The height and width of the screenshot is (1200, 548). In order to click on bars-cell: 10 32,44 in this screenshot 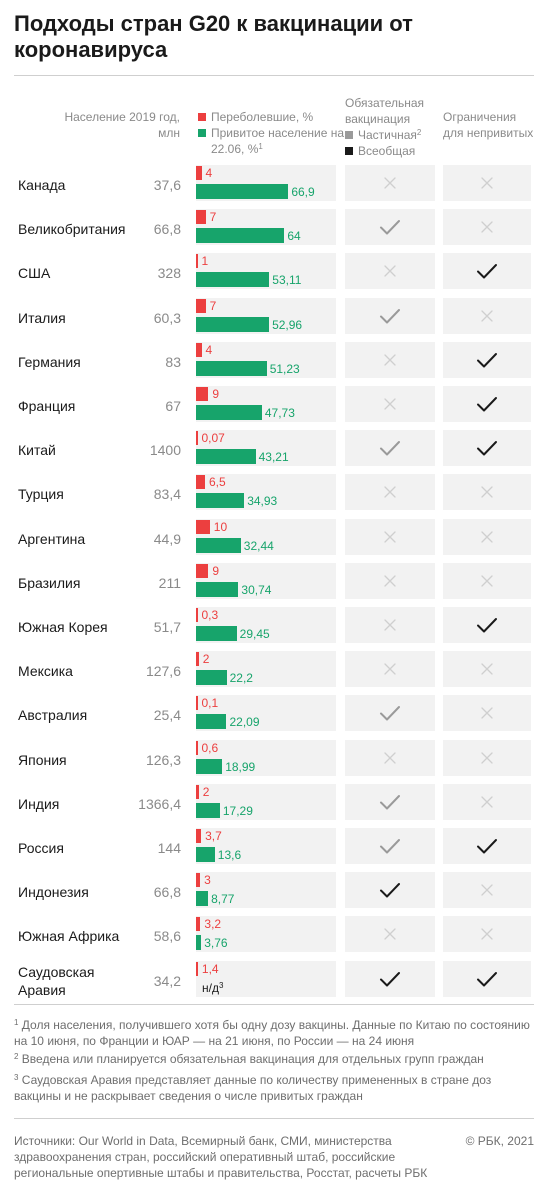, I will do `click(266, 536)`.